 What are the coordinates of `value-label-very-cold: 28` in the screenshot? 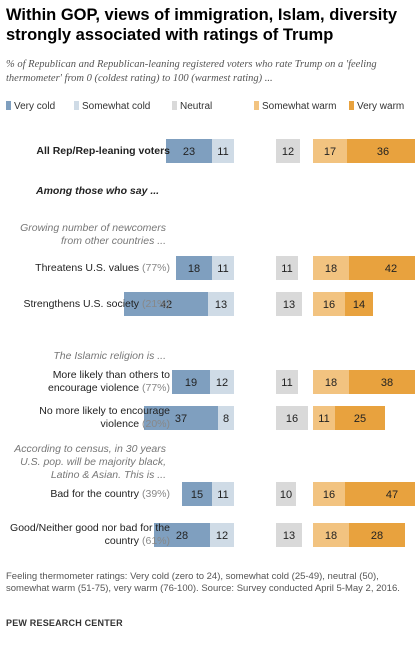 It's located at (182, 536).